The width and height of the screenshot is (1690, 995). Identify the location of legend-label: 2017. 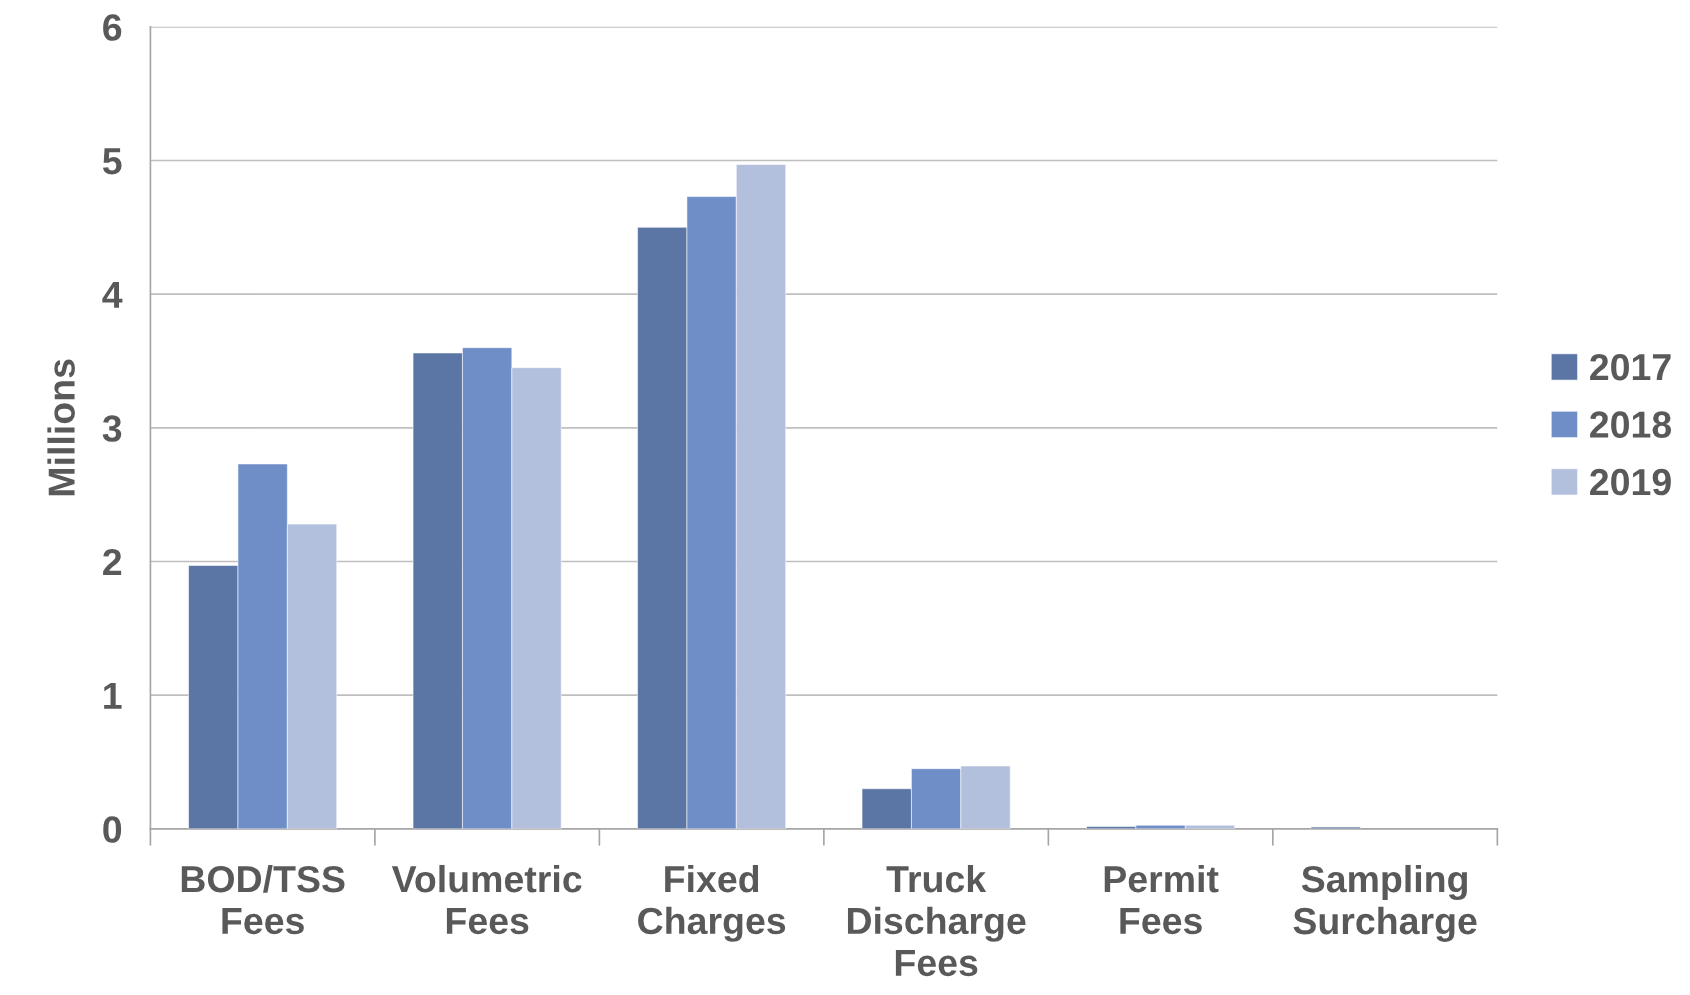
(1630, 367).